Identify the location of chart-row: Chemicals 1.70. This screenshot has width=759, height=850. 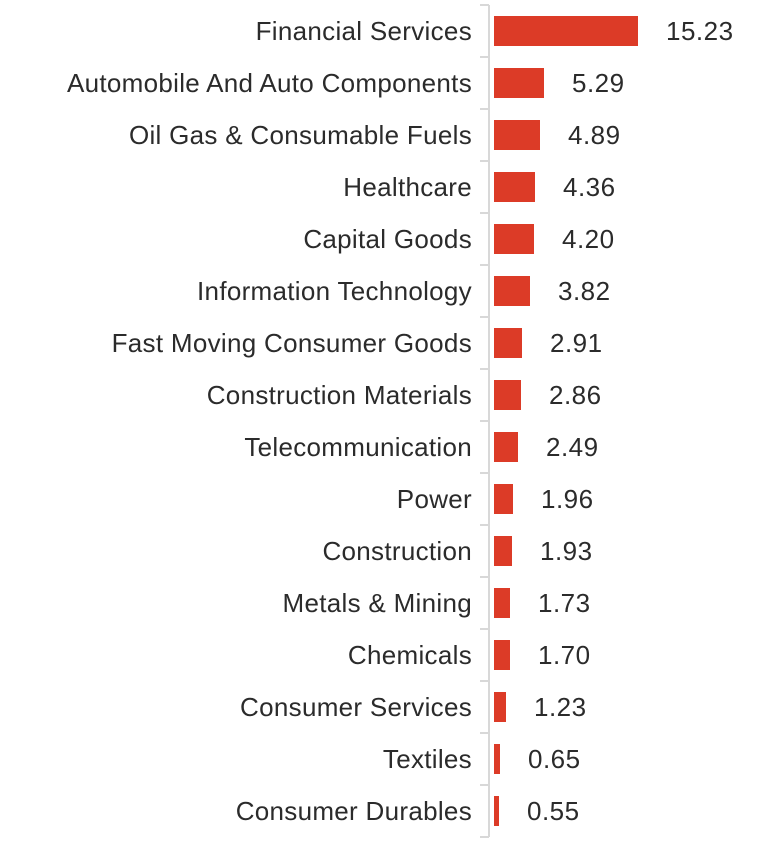
(379, 655).